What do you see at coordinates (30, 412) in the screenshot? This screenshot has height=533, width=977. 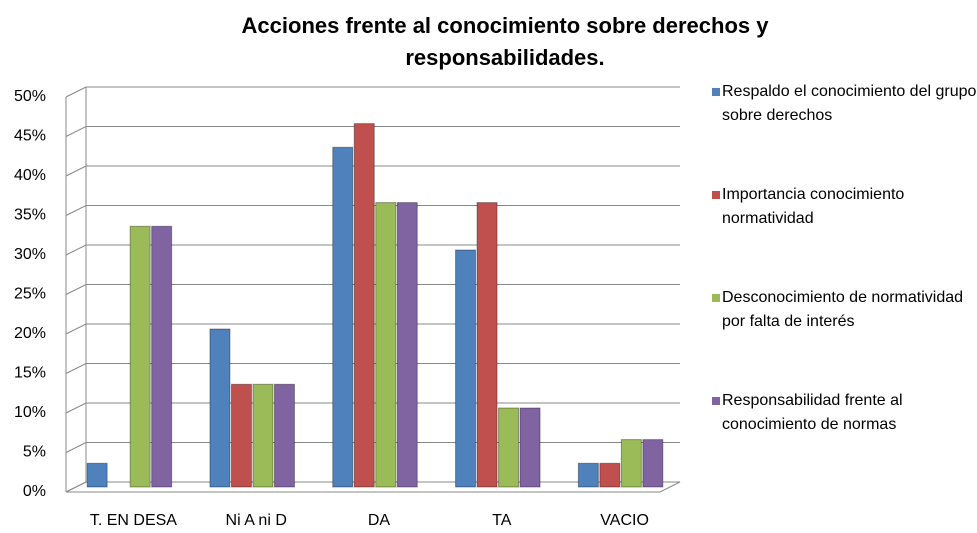 I see `y-tick-label: 10%` at bounding box center [30, 412].